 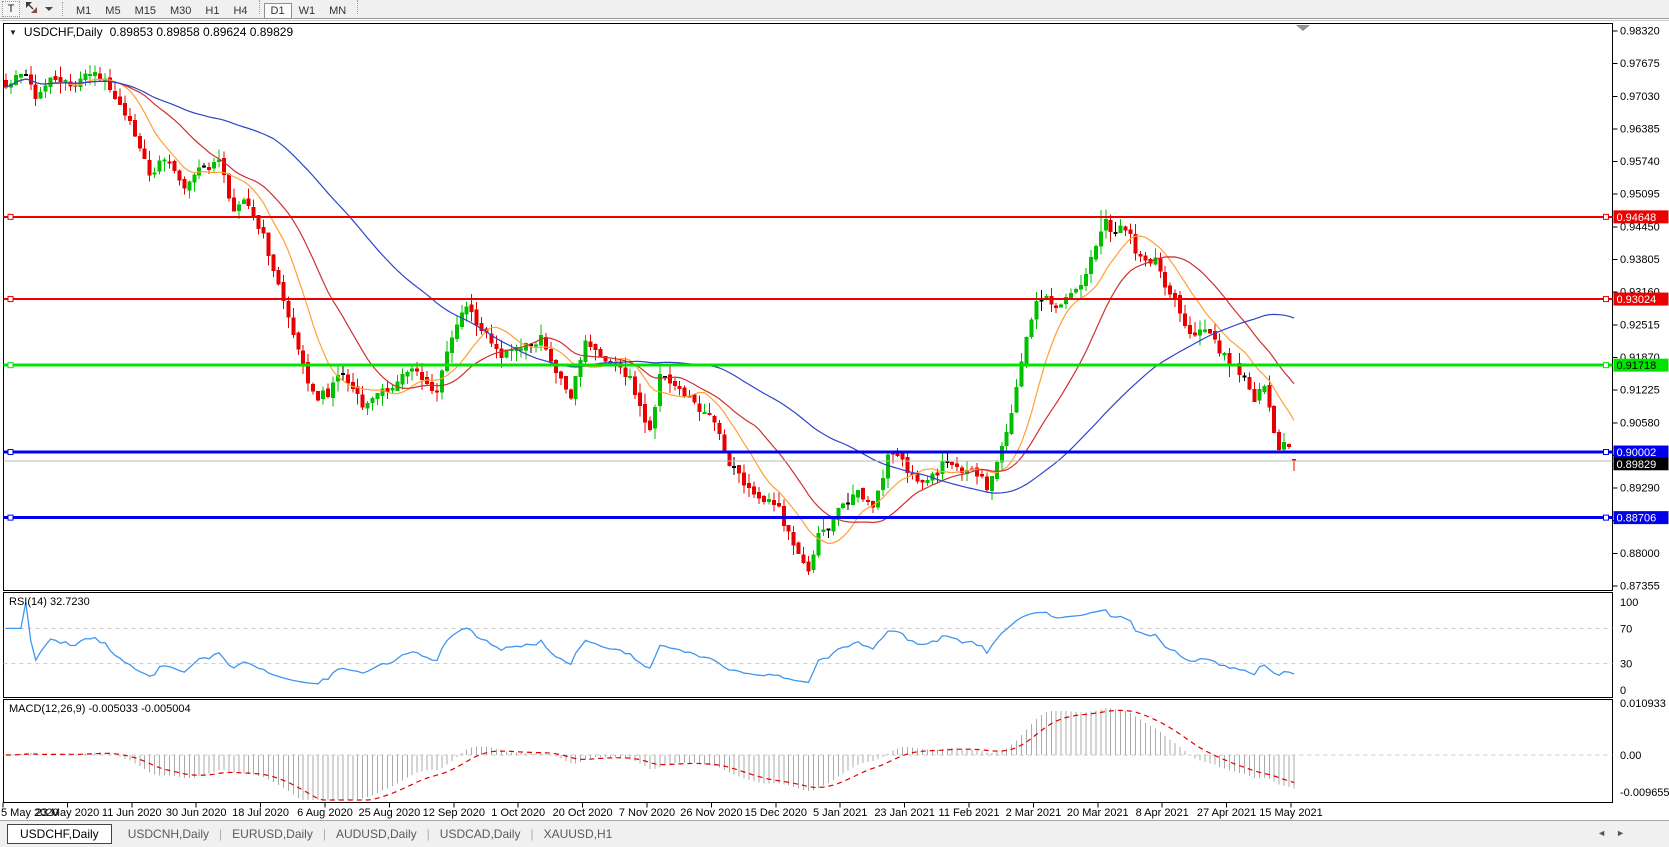 I want to click on timeframe-button-m30: M30, so click(x=180, y=11).